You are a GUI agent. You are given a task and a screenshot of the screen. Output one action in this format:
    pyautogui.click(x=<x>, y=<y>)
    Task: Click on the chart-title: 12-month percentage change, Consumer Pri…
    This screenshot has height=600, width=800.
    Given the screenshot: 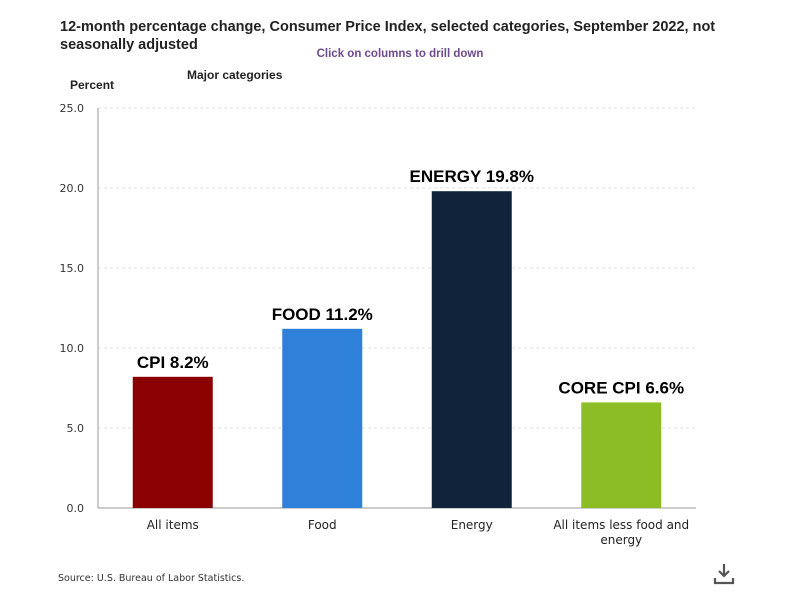 What is the action you would take?
    pyautogui.click(x=388, y=36)
    